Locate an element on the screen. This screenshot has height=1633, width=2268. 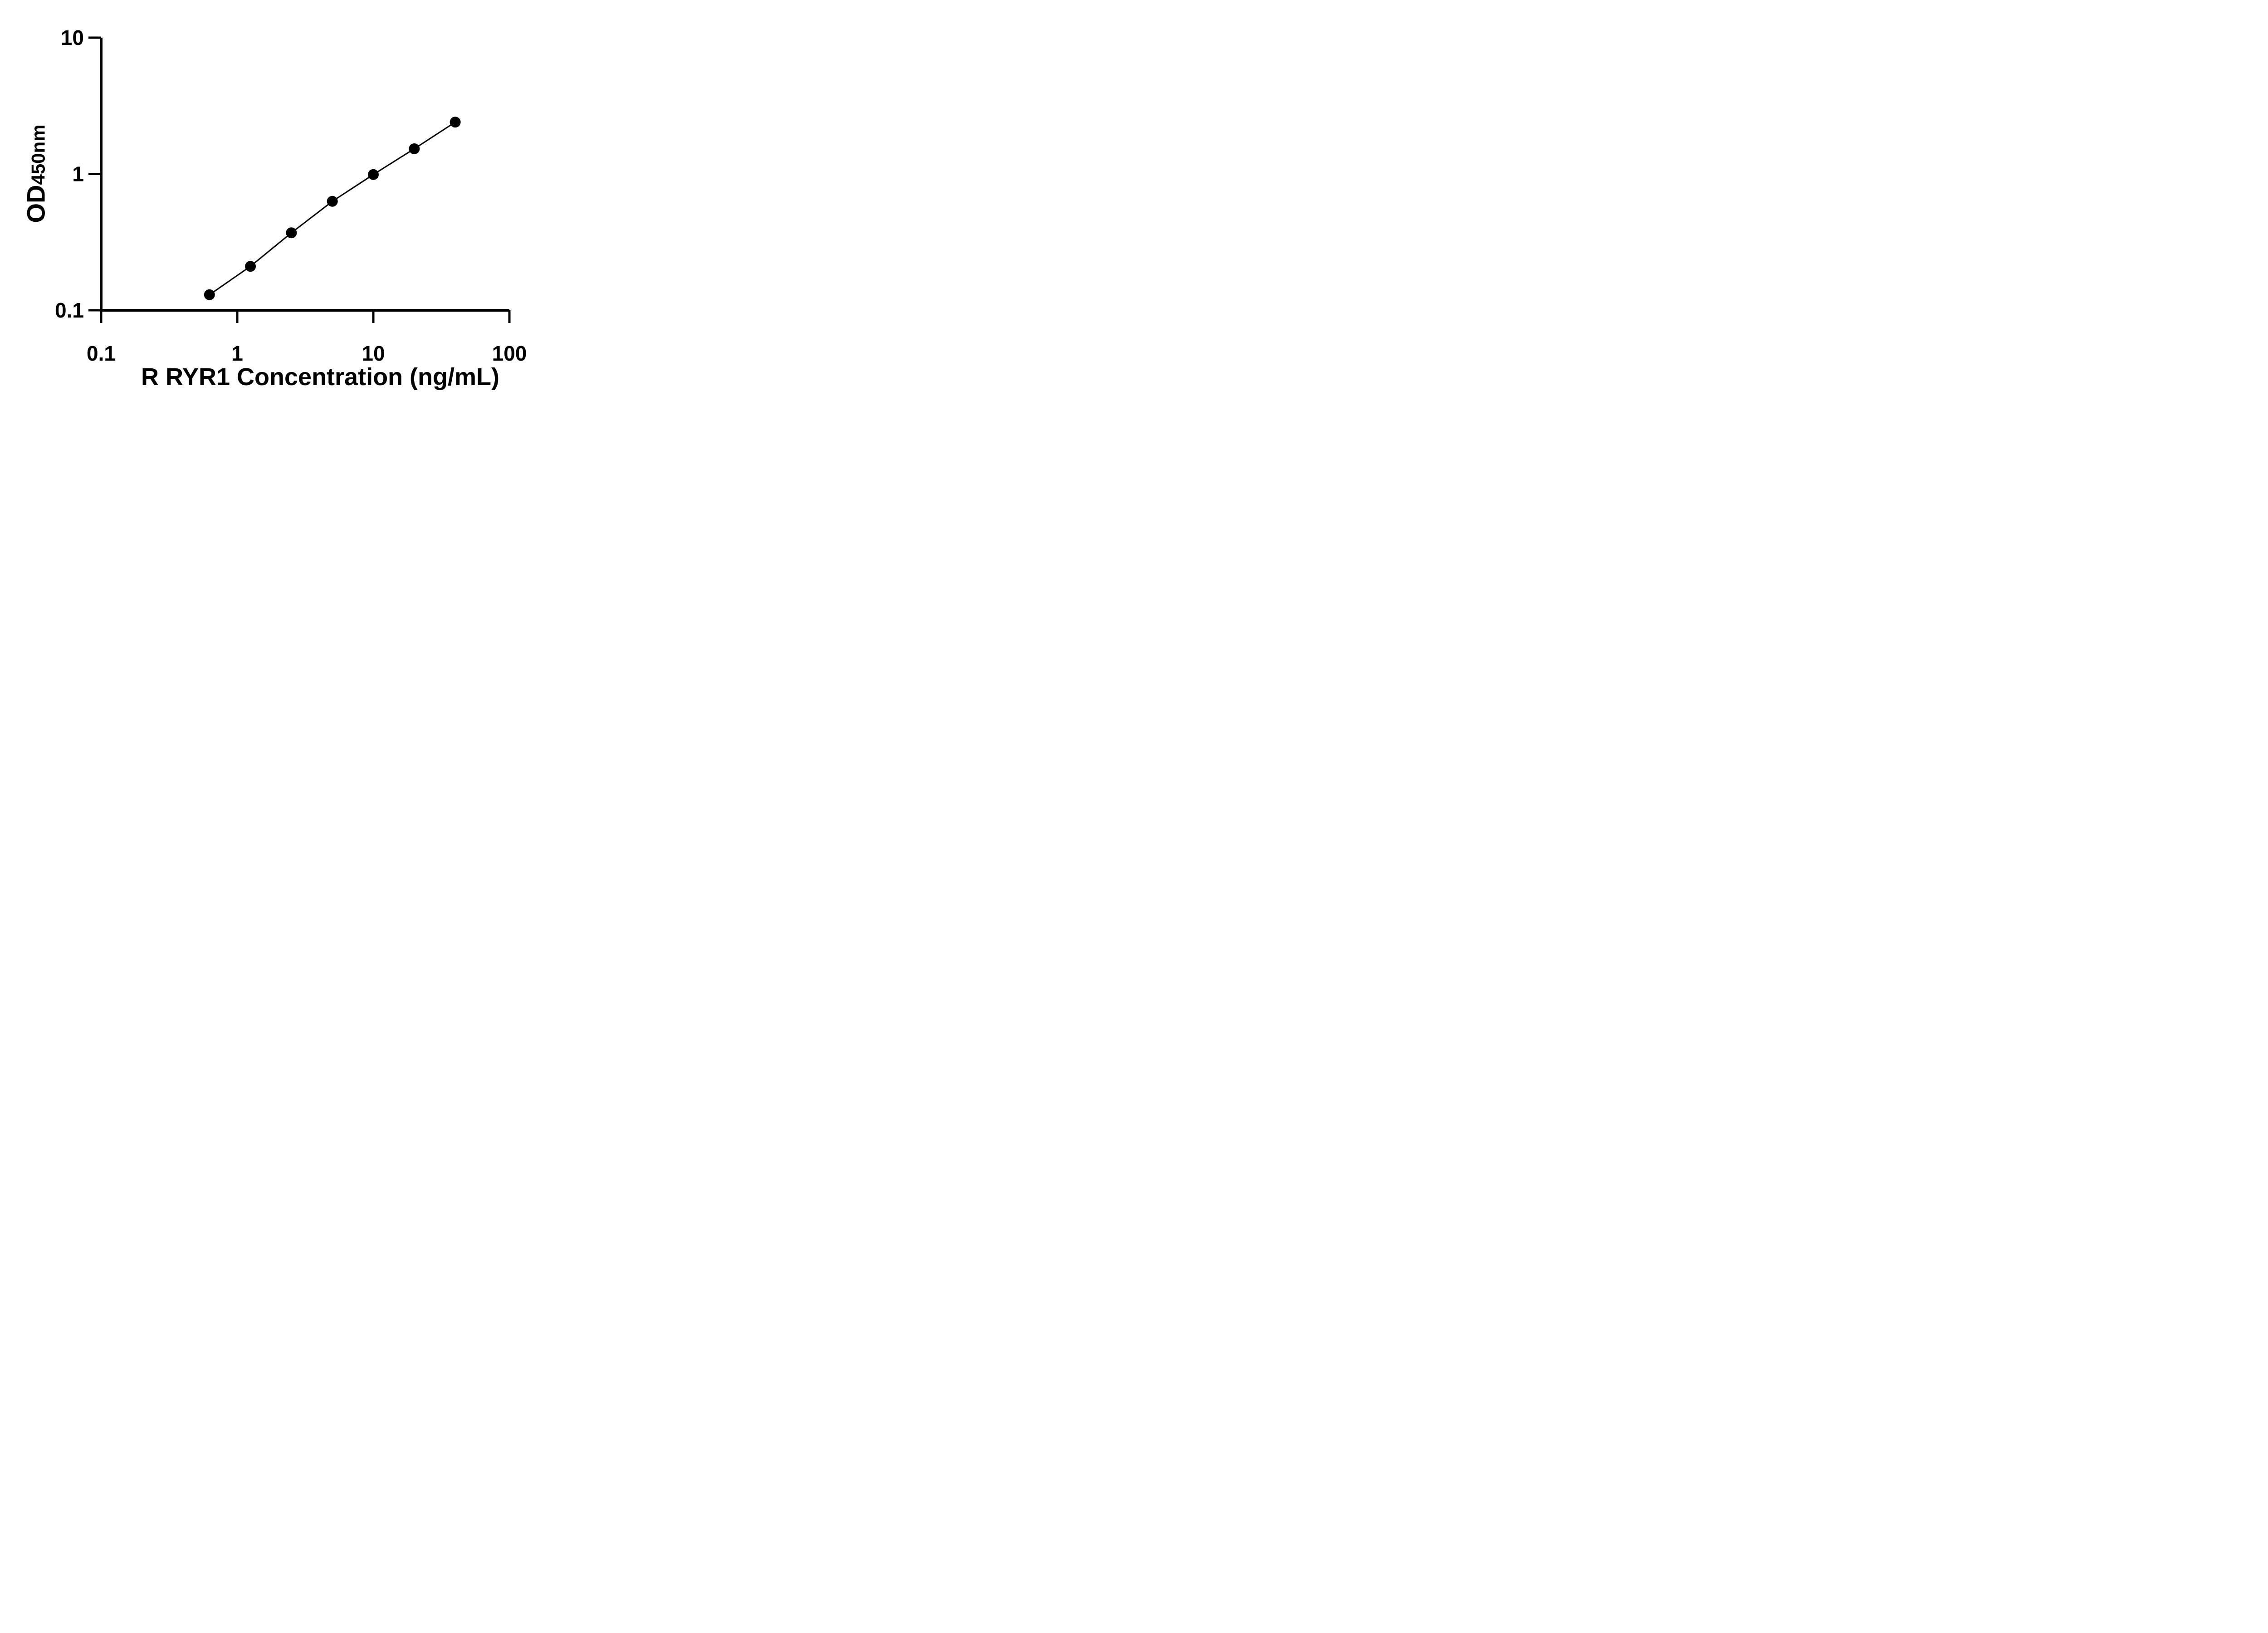
y-axis-title-main: OD is located at coordinates (36, 204).